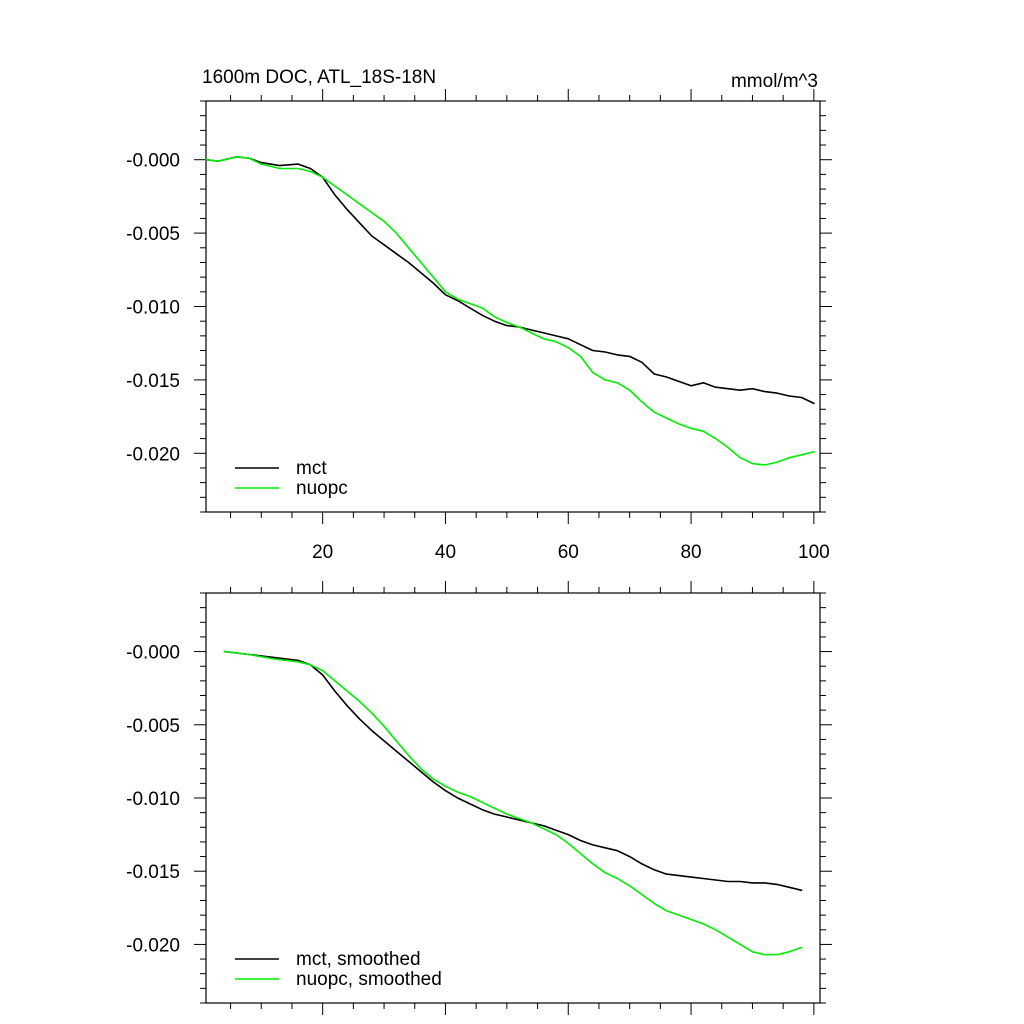 This screenshot has height=1024, width=1024. I want to click on x-tick-label: 100, so click(814, 552).